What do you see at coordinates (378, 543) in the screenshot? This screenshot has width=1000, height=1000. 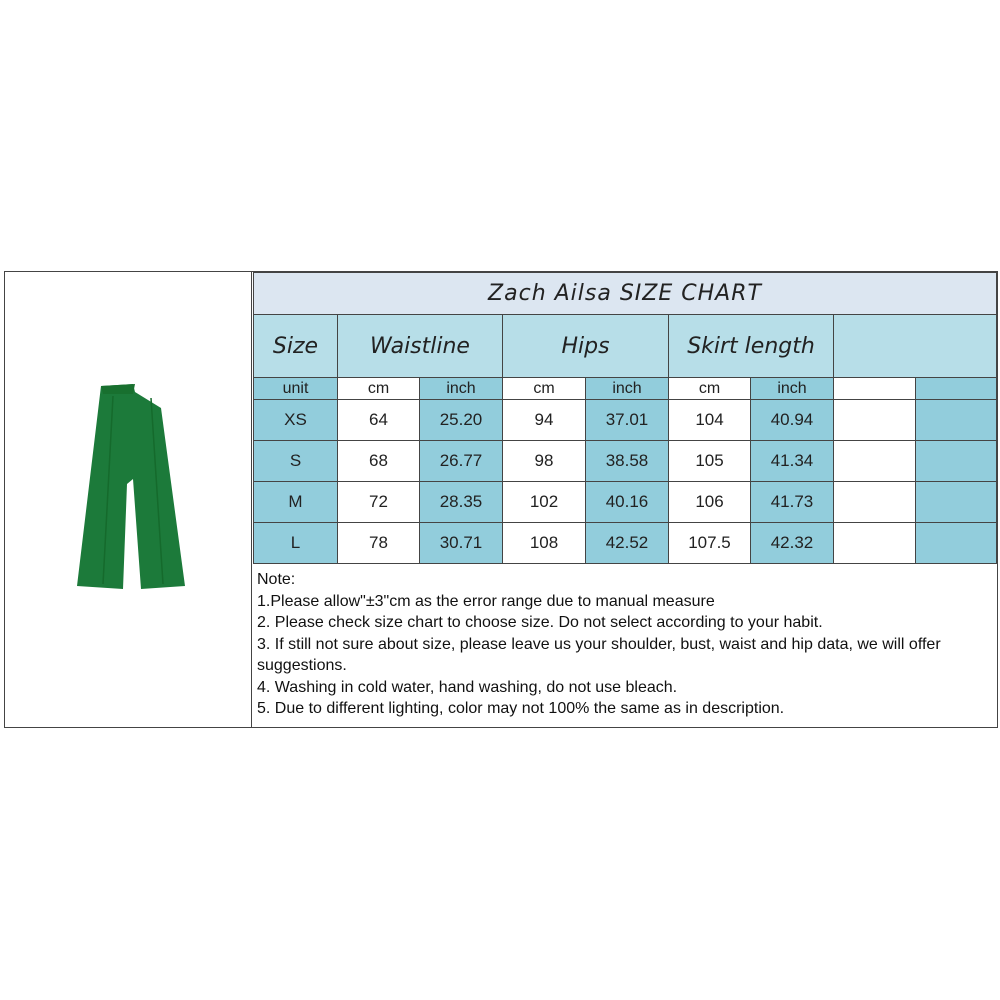 I see `cell-waist-cm: 78` at bounding box center [378, 543].